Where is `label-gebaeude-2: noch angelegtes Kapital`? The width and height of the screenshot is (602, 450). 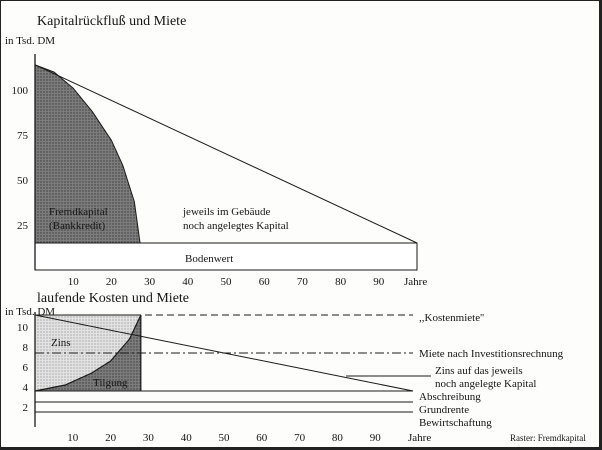 label-gebaeude-2: noch angelegtes Kapital is located at coordinates (236, 226).